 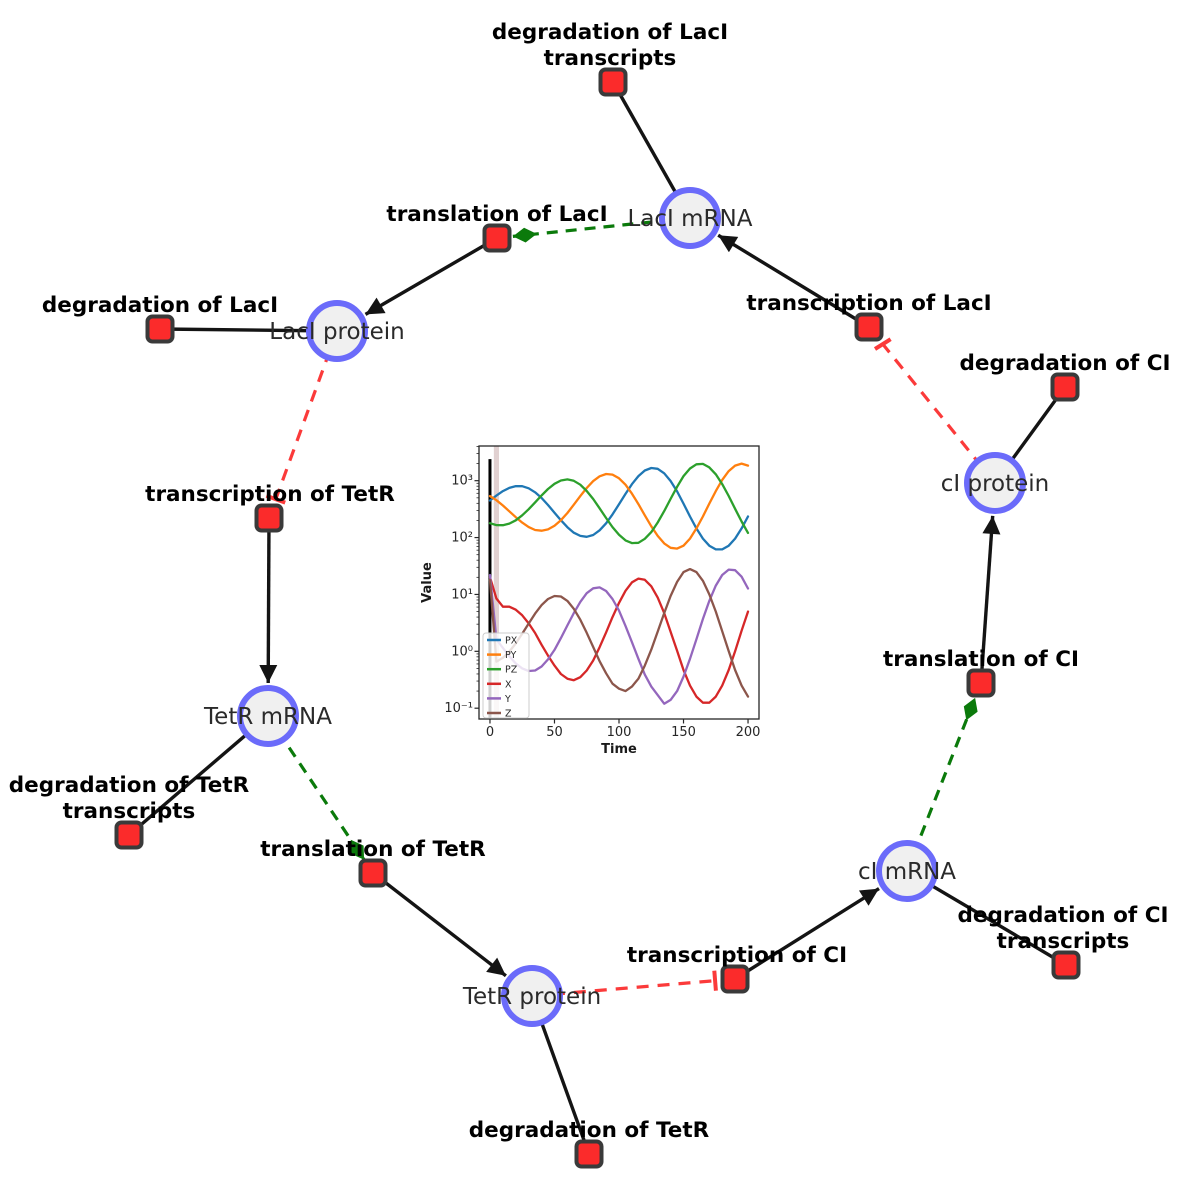 What do you see at coordinates (458, 708) in the screenshot?
I see `y-tick-label: 10⁻¹` at bounding box center [458, 708].